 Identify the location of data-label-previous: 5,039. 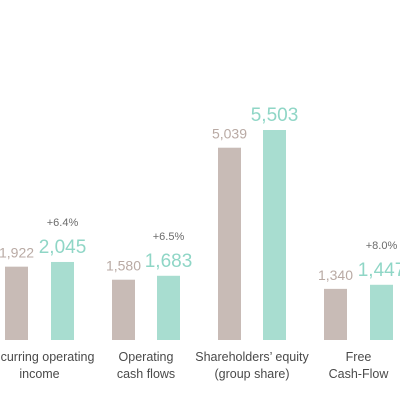
(229, 134).